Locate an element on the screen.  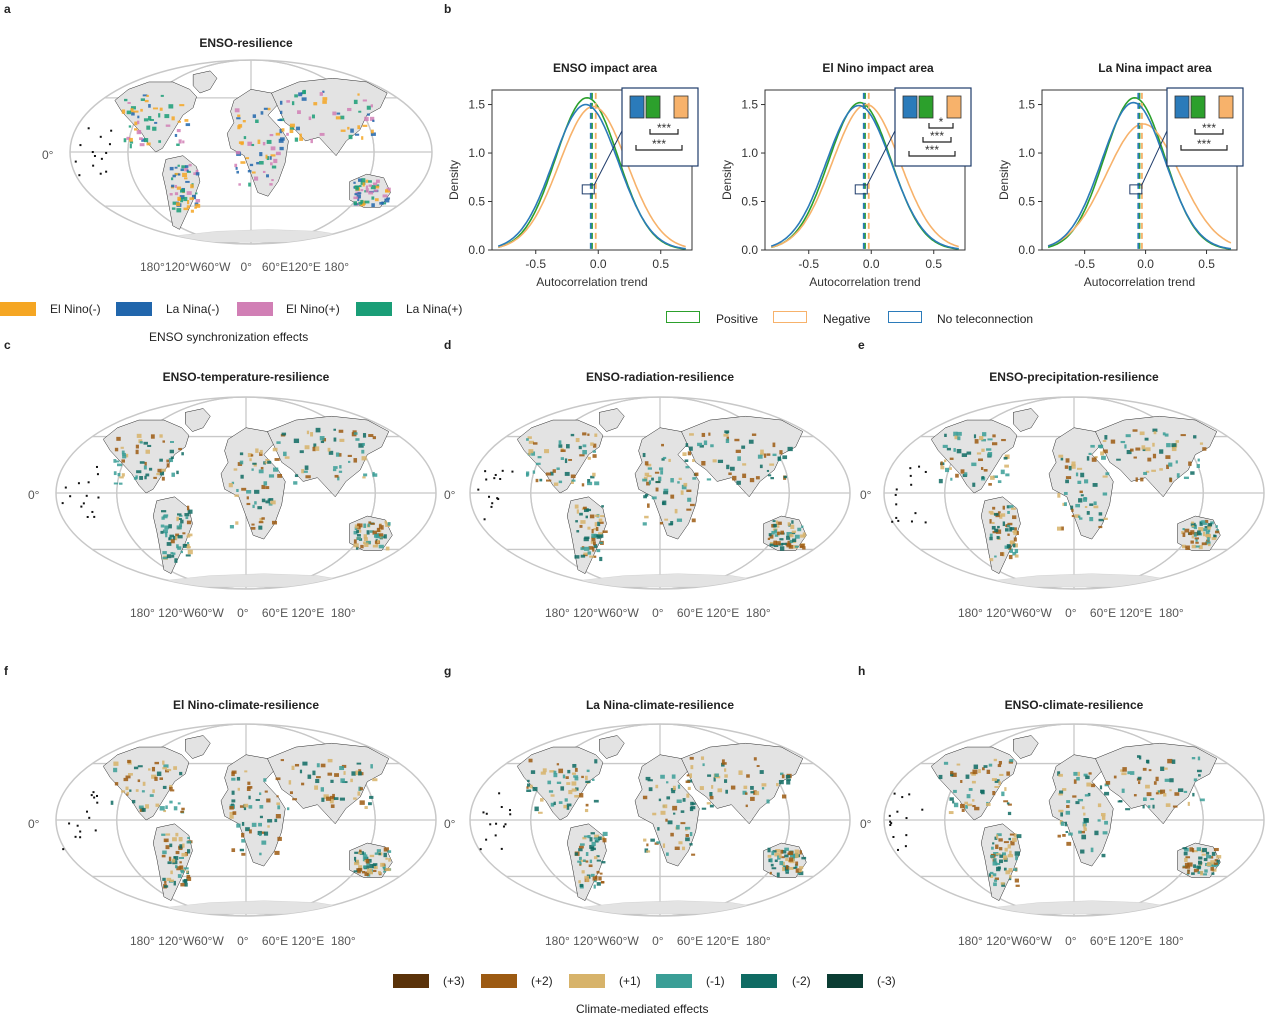
lat-label-h: 0° is located at coordinates (866, 824).